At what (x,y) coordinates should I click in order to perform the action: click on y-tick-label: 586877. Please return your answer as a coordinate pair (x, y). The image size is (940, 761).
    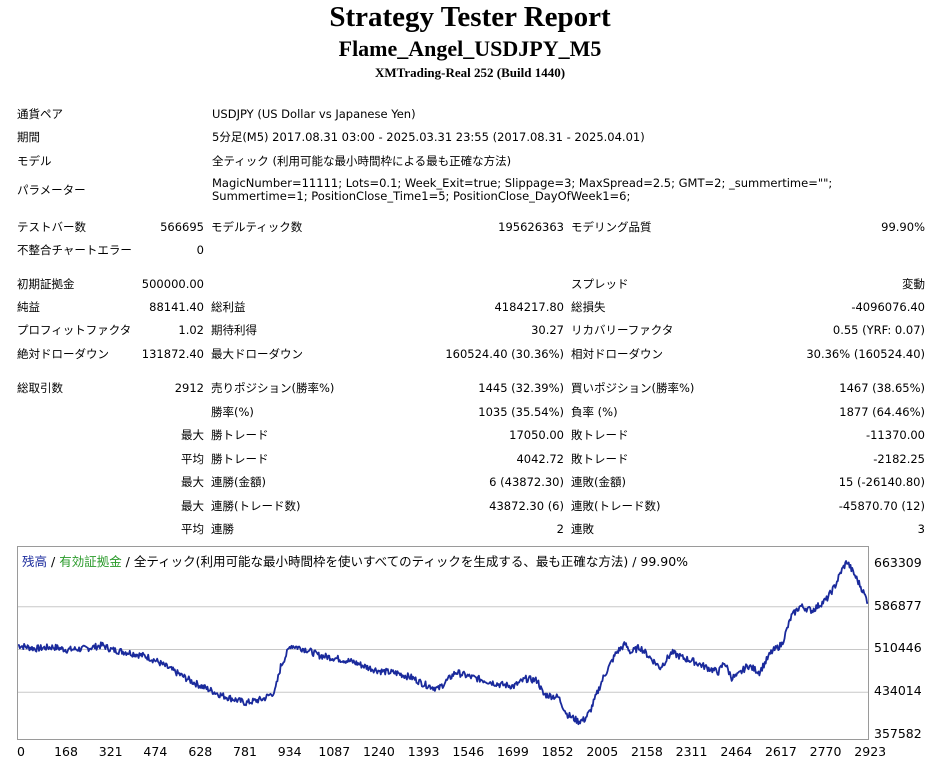
    Looking at the image, I should click on (898, 605).